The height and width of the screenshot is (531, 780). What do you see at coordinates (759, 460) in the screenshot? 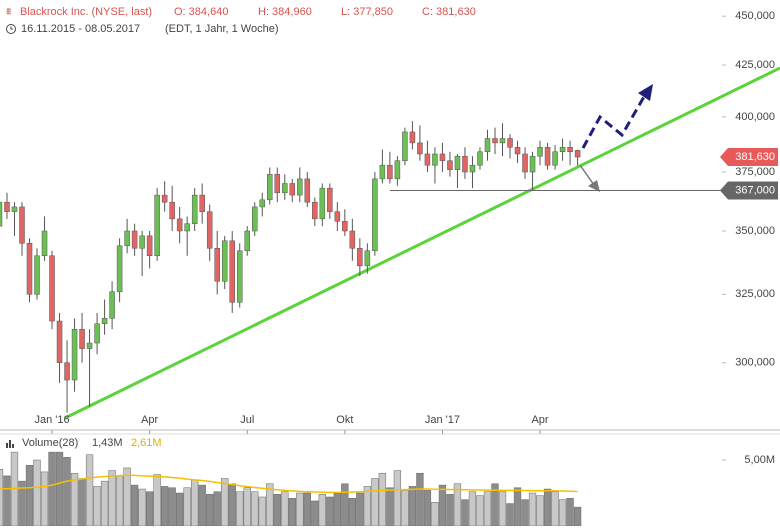
I see `volume-tick-label: 5,00M` at bounding box center [759, 460].